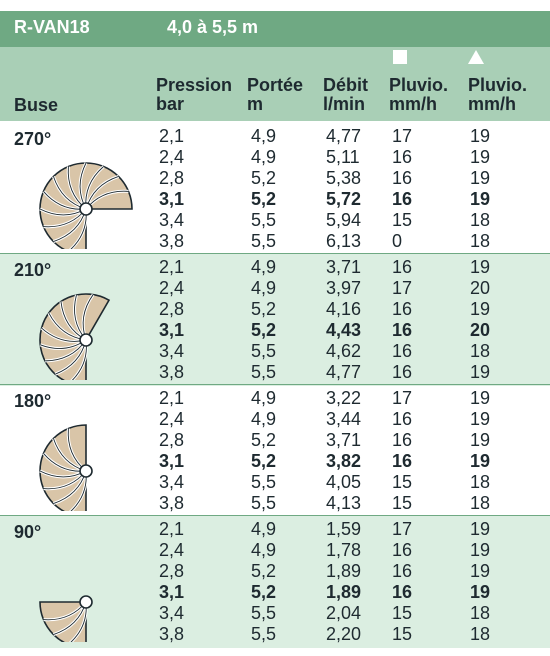 This screenshot has width=550, height=656. What do you see at coordinates (343, 157) in the screenshot?
I see `debit-cell: 5,11` at bounding box center [343, 157].